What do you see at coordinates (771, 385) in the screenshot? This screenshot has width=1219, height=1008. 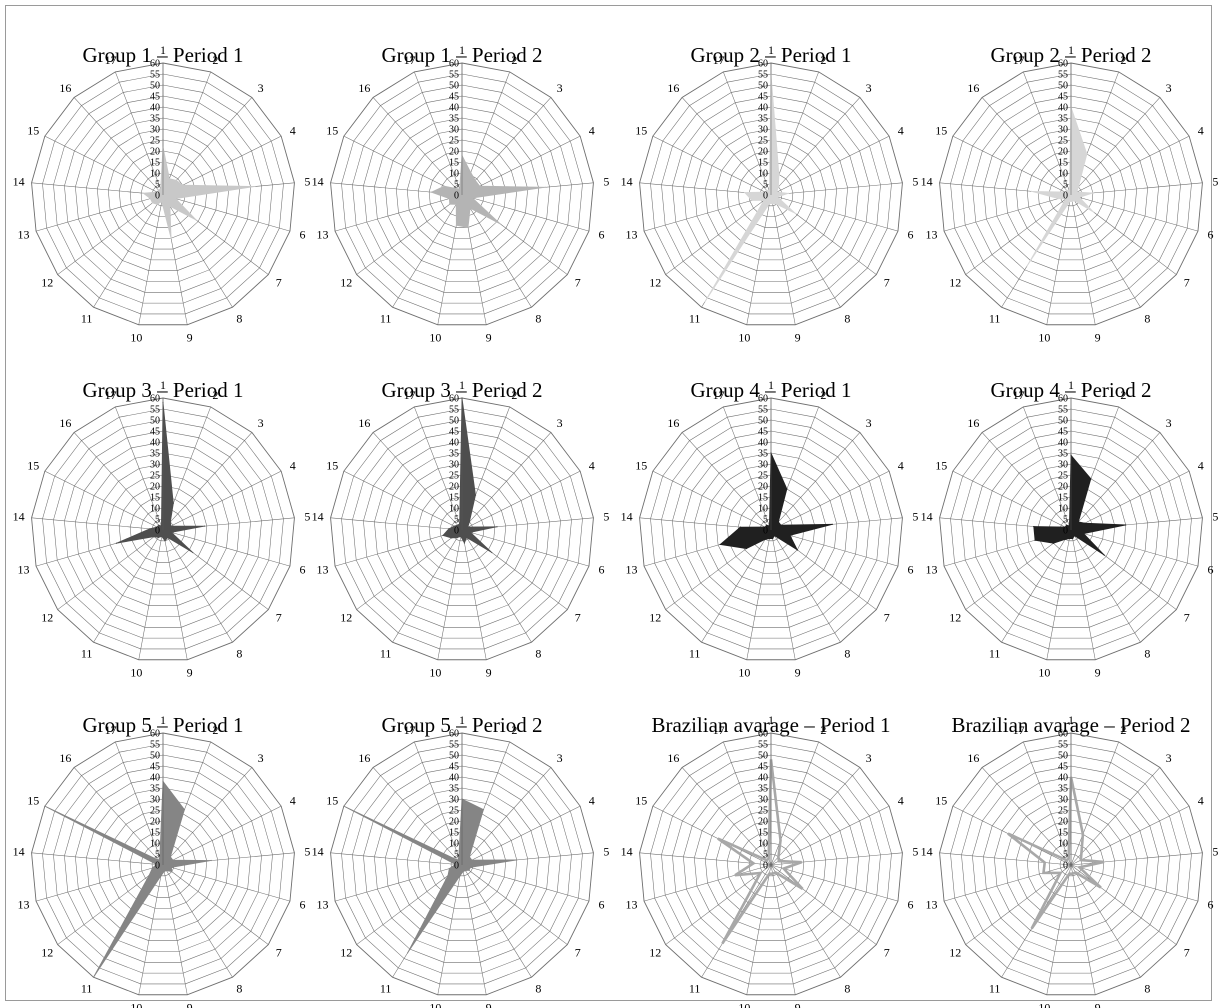 I see `axis-label: 1` at bounding box center [771, 385].